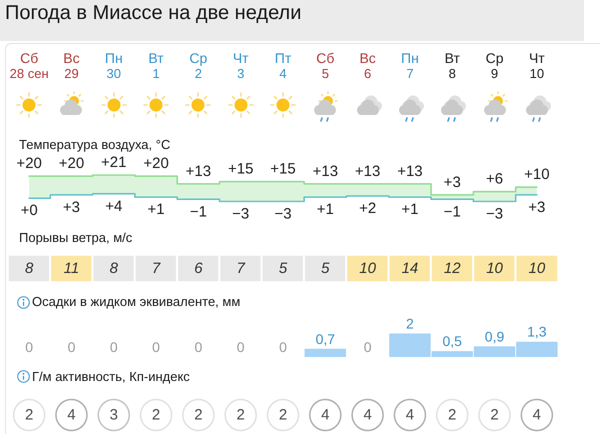 This screenshot has width=600, height=434. Describe the element at coordinates (198, 65) in the screenshot. I see `x-tick-label: Ср 2` at that location.